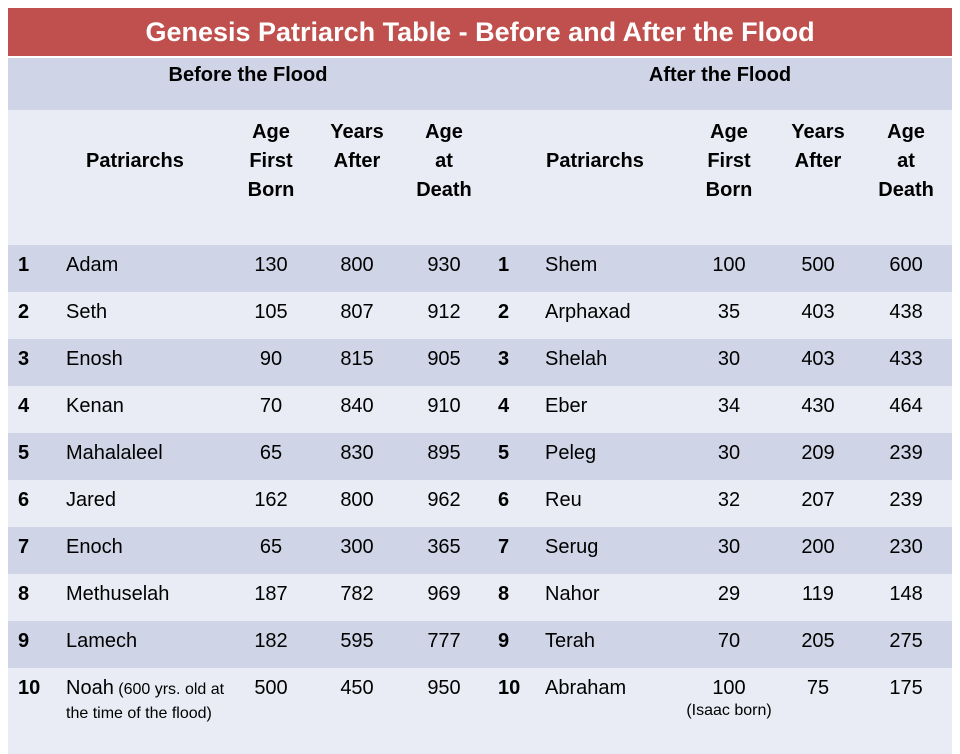 The width and height of the screenshot is (960, 754). I want to click on col-age-at-death-after: Age at Death, so click(906, 177).